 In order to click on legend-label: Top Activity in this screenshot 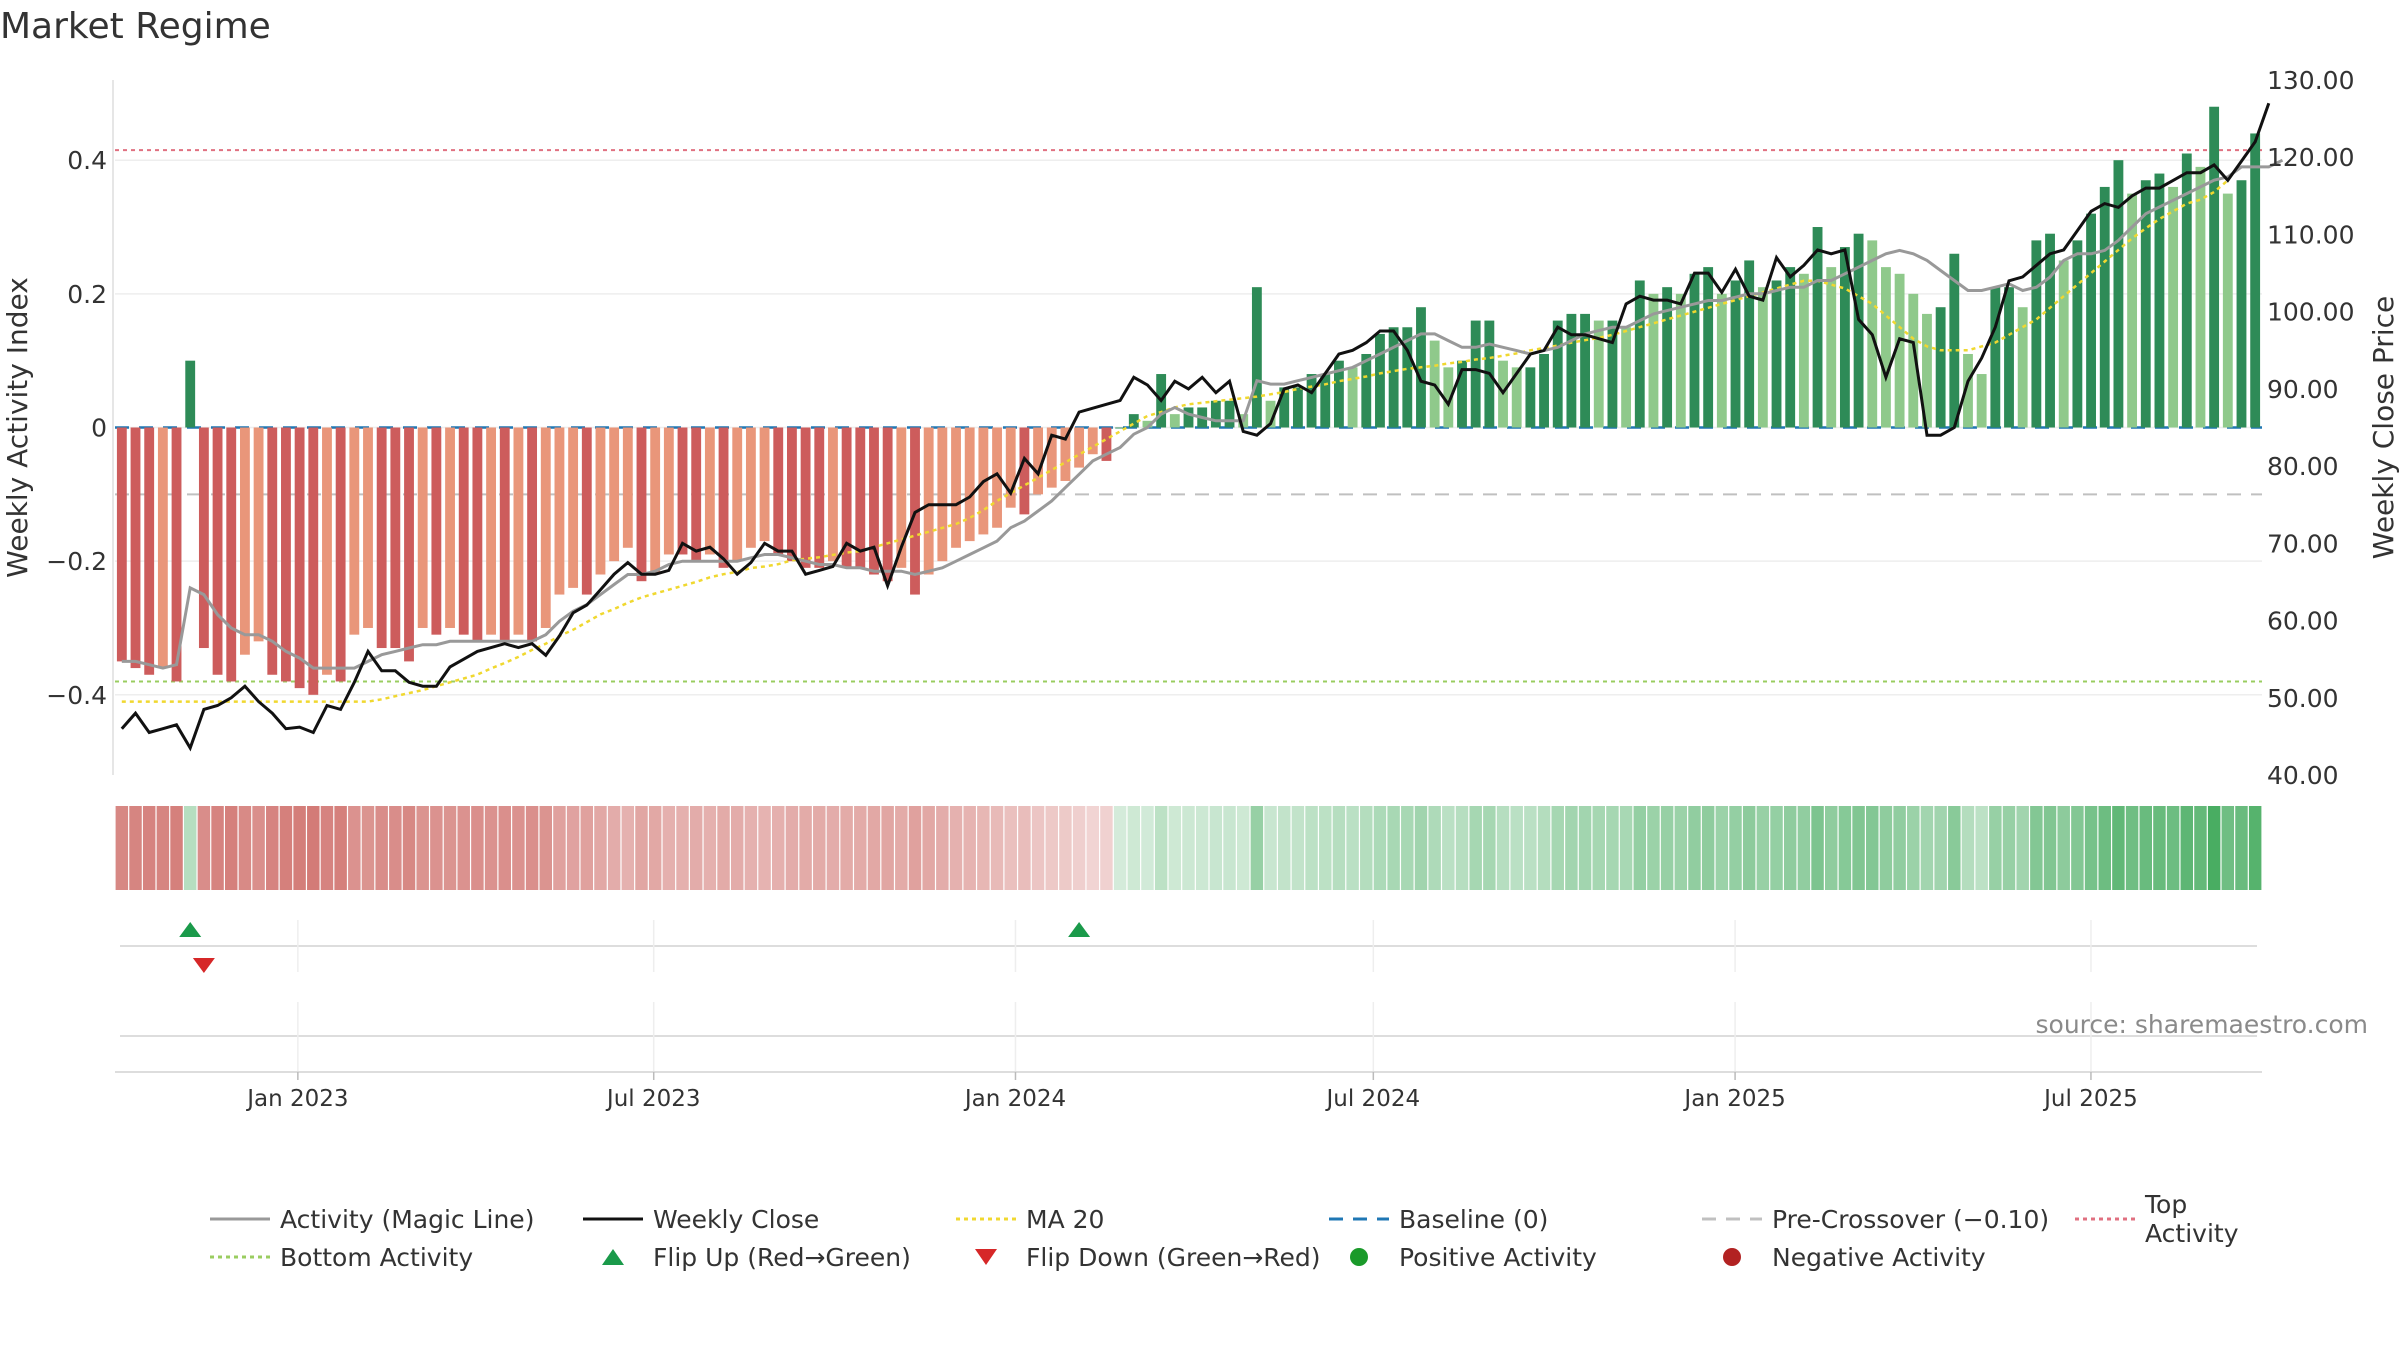, I will do `click(2192, 1219)`.